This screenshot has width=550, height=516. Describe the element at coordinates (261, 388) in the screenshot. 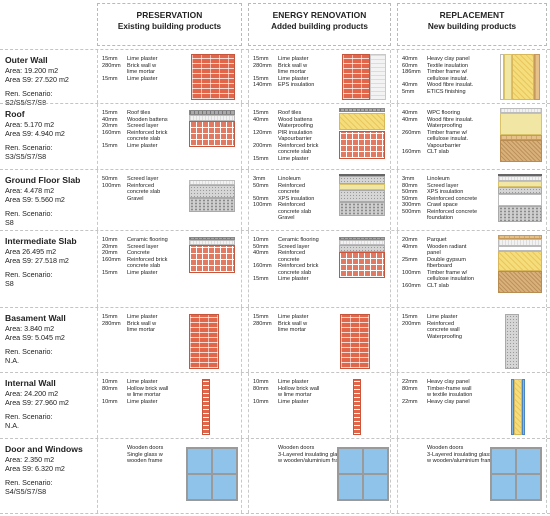

I see `layer-thickness: 80mm` at that location.